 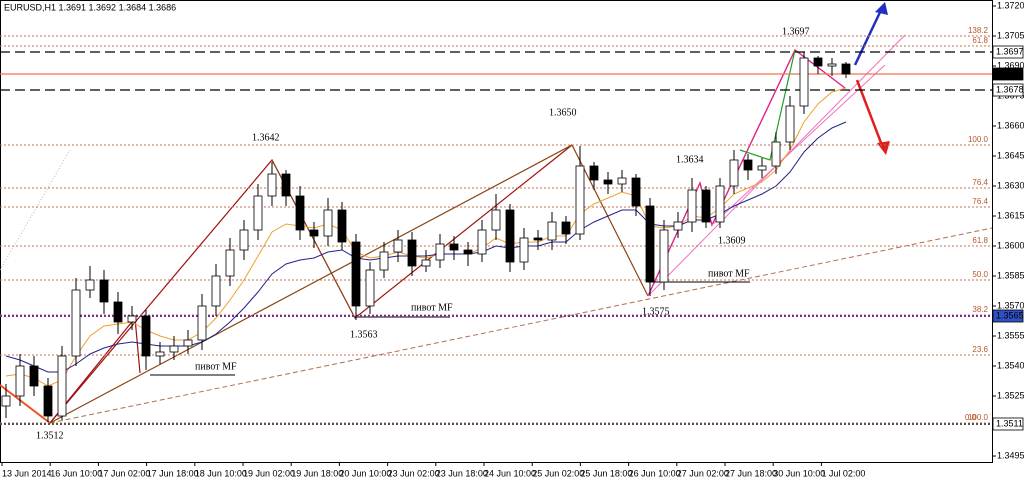 What do you see at coordinates (1010, 305) in the screenshot?
I see `y-tick-label: 1.3570` at bounding box center [1010, 305].